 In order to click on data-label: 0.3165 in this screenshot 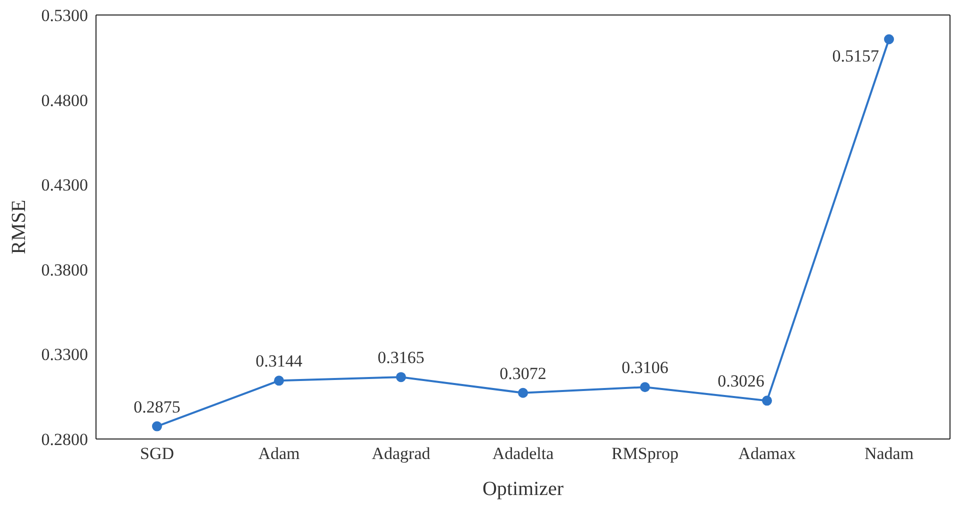, I will do `click(401, 358)`.